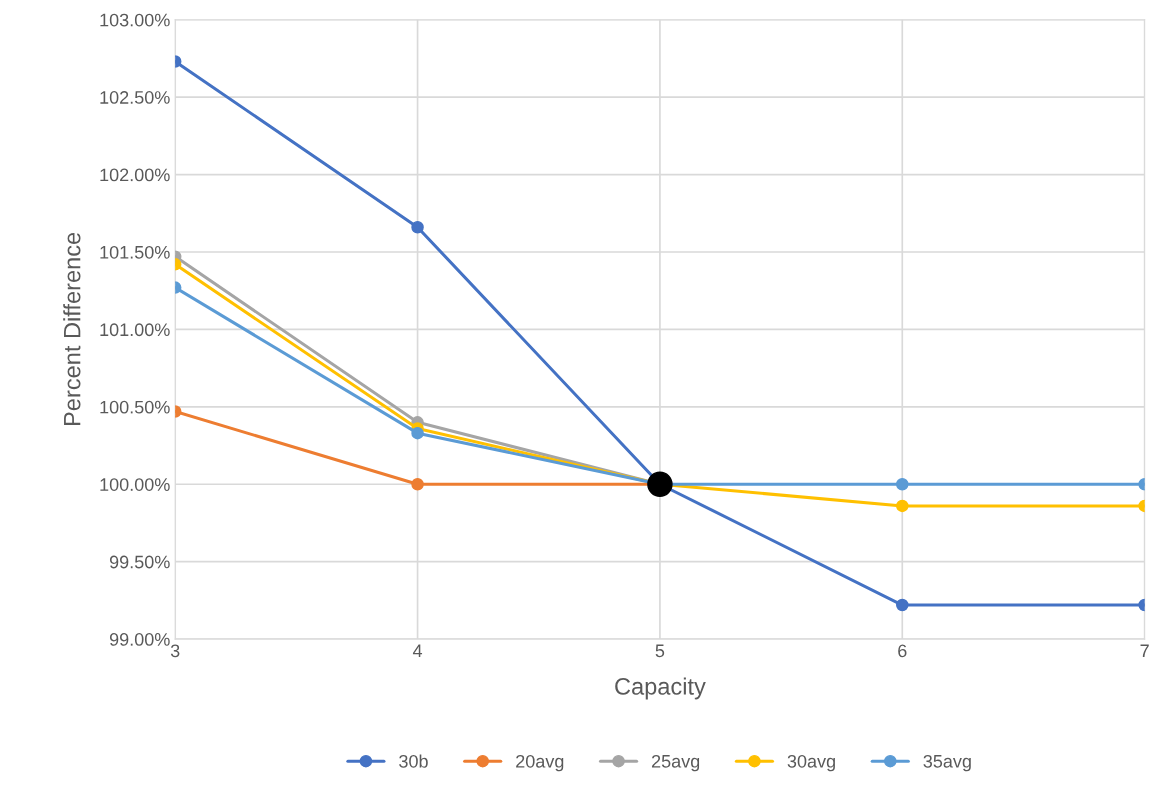  What do you see at coordinates (1144, 651) in the screenshot?
I see `x-tick-label: 7` at bounding box center [1144, 651].